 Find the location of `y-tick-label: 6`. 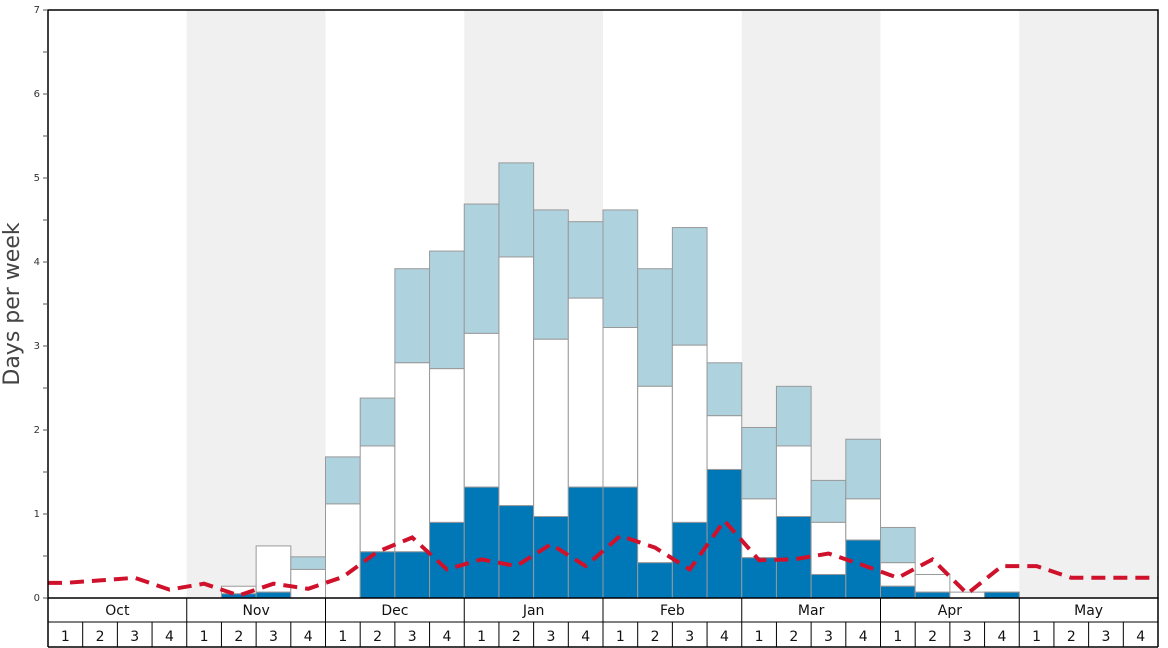

y-tick-label: 6 is located at coordinates (37, 94).